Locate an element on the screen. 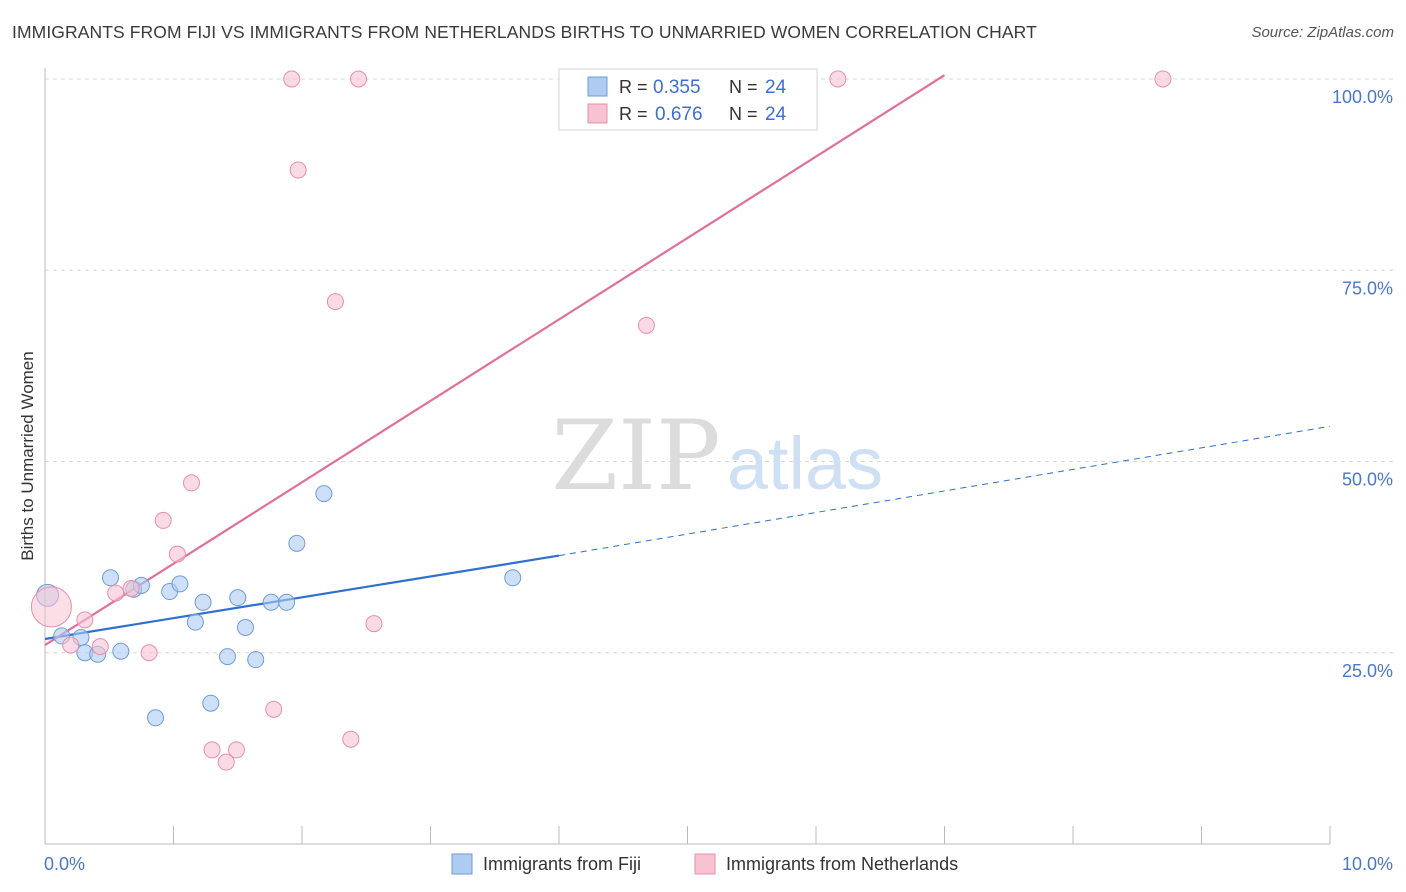  legend-swatch-netherlands is located at coordinates (597, 113).